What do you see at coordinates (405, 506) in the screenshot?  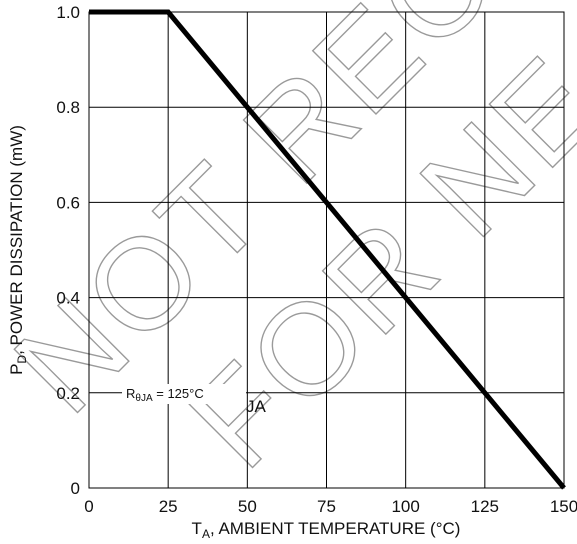 I see `x-tick-label: 100` at bounding box center [405, 506].